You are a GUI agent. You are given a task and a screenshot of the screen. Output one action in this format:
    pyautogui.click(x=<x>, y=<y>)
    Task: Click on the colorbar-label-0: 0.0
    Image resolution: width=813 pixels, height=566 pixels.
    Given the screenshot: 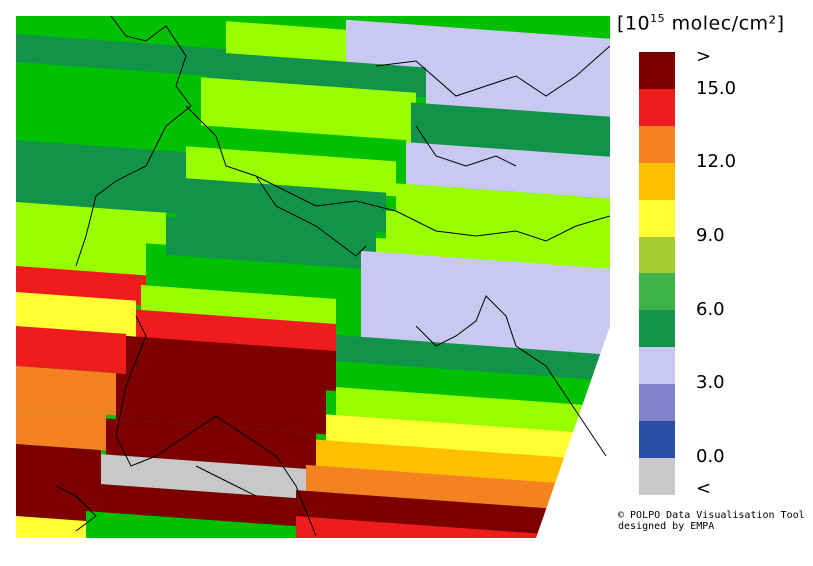 What is the action you would take?
    pyautogui.click(x=710, y=456)
    